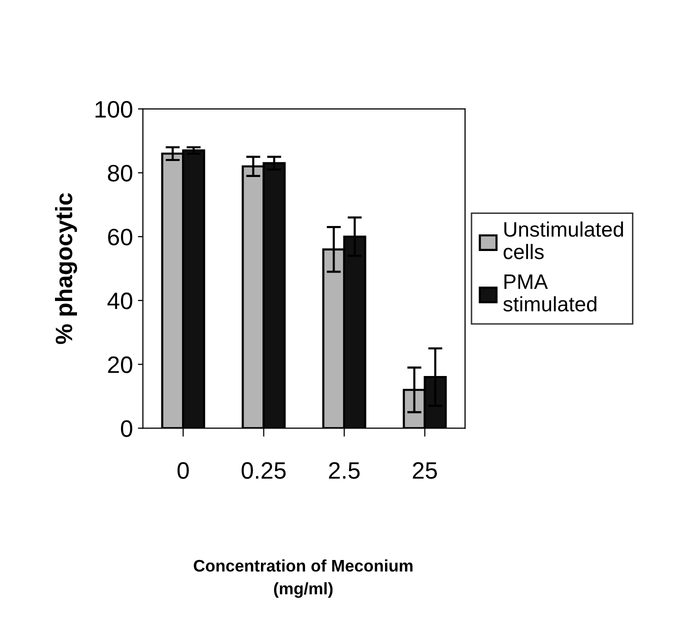 This screenshot has height=626, width=674. Describe the element at coordinates (120, 173) in the screenshot. I see `y-tick-label: 80` at that location.